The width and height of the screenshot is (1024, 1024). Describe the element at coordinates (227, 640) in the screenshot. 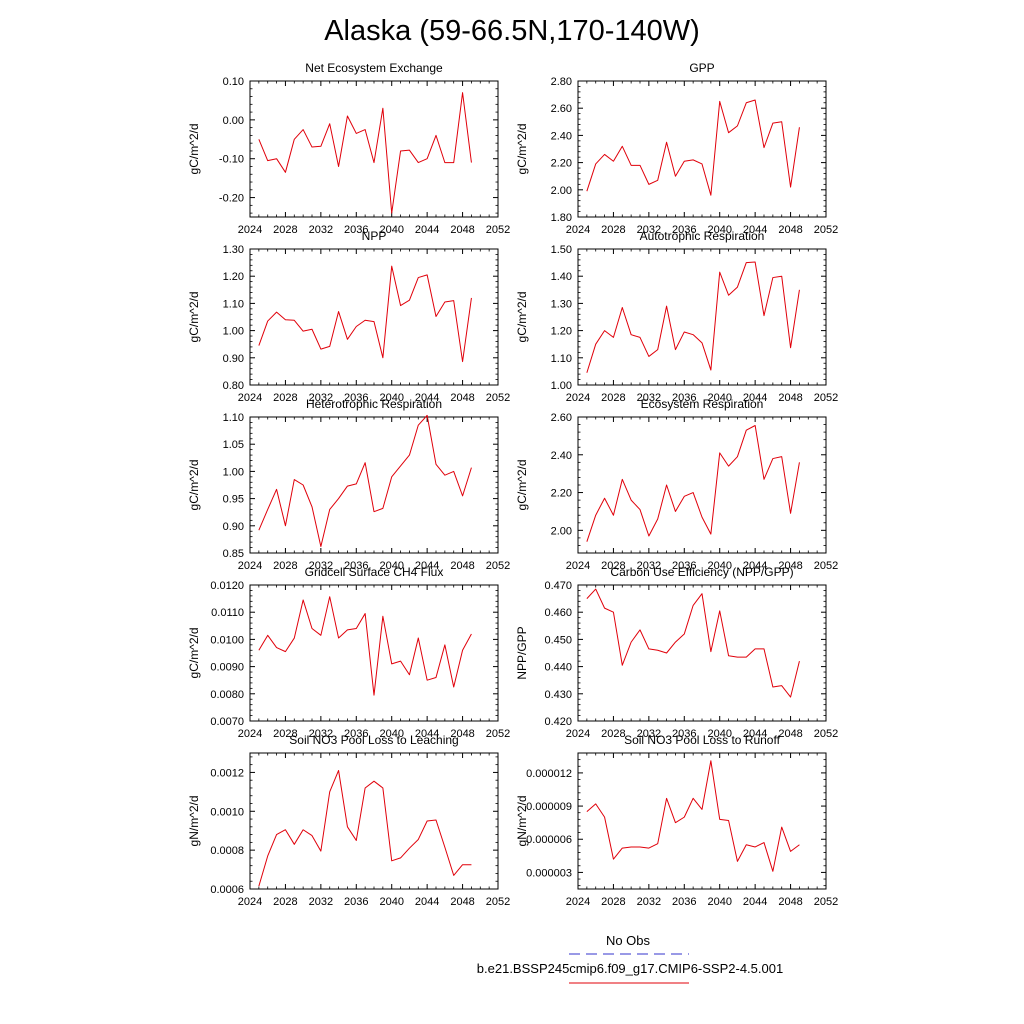

I see `y-tick-label: 0.0100` at that location.